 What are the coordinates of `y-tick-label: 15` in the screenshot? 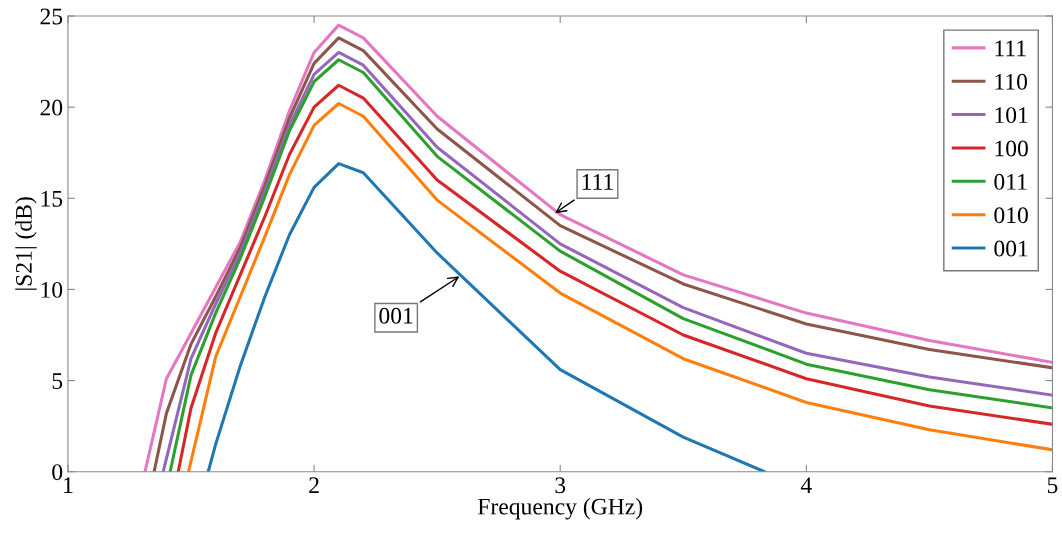 It's located at (52, 198).